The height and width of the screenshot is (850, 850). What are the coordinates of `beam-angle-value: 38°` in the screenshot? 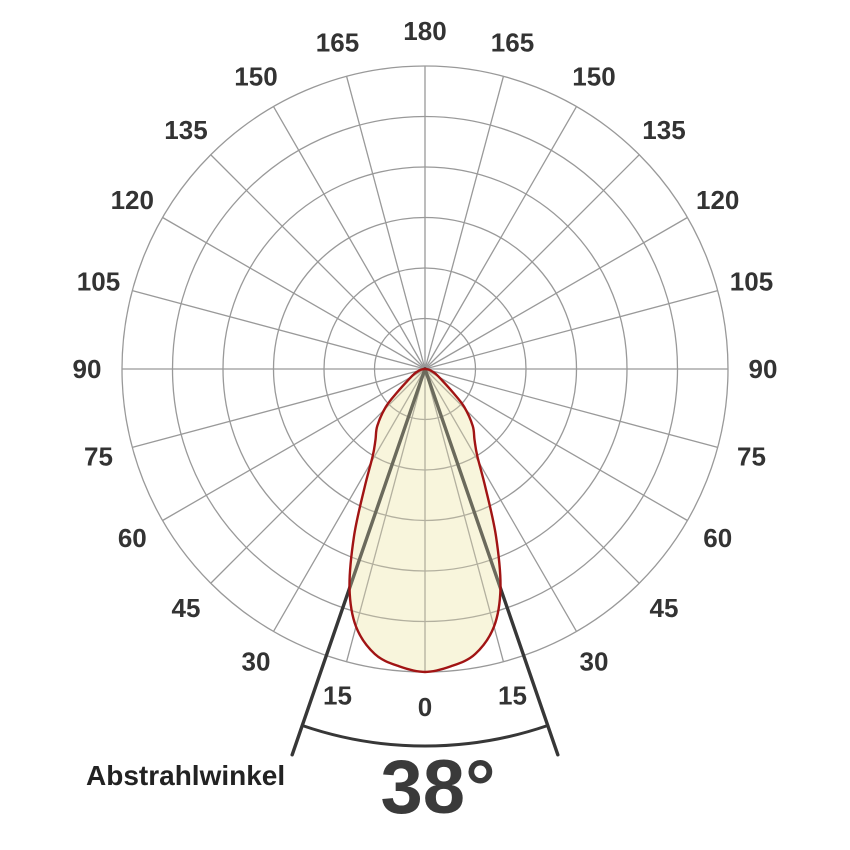 It's located at (438, 787).